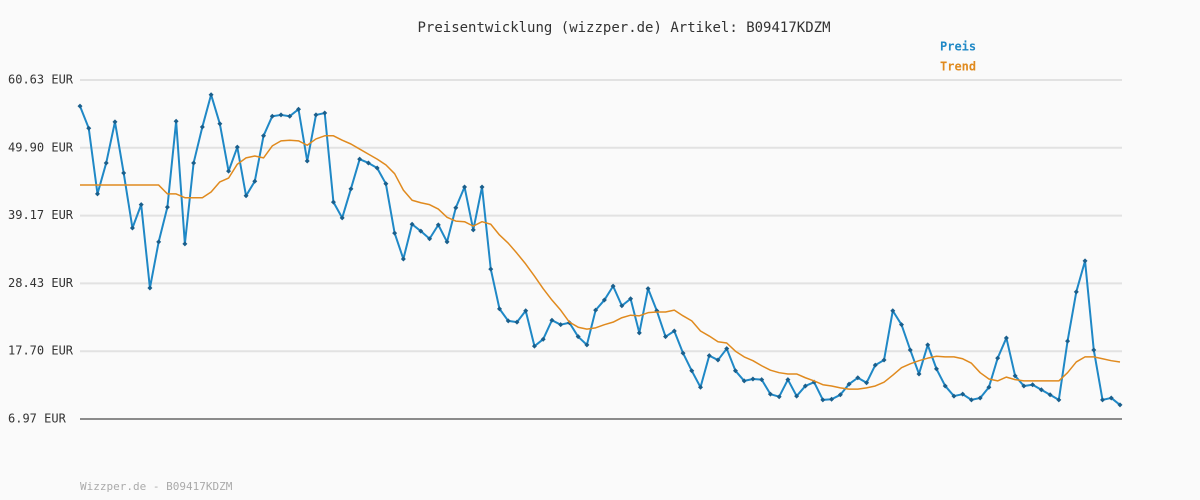 The width and height of the screenshot is (1200, 500). Describe the element at coordinates (958, 67) in the screenshot. I see `legend-label: Trend` at that location.